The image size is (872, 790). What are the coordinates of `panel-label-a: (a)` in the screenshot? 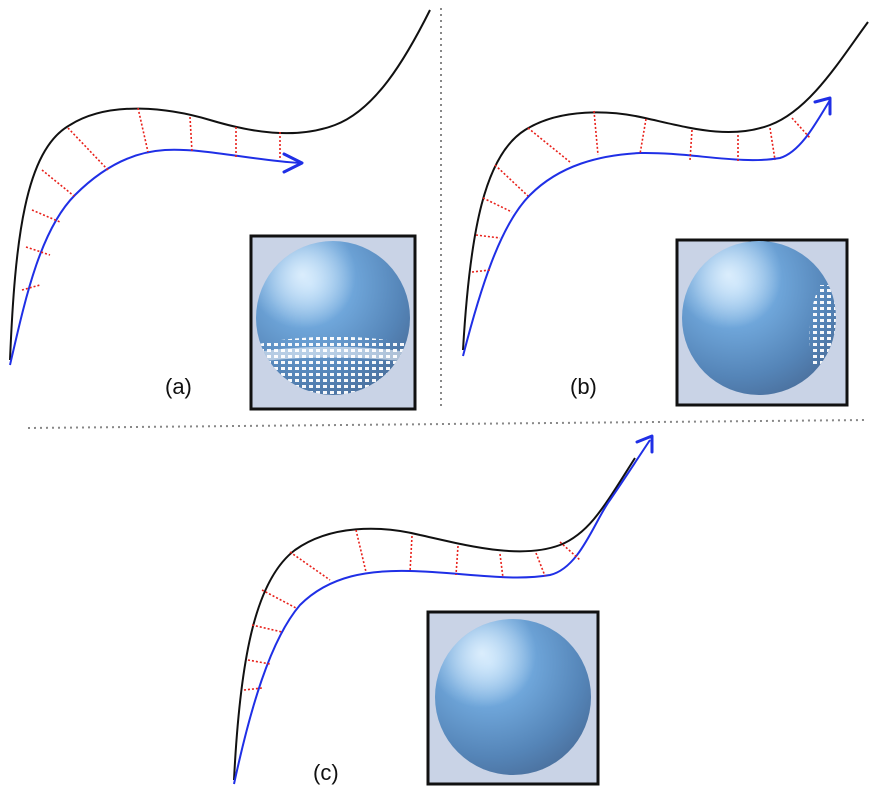 It's located at (178, 386).